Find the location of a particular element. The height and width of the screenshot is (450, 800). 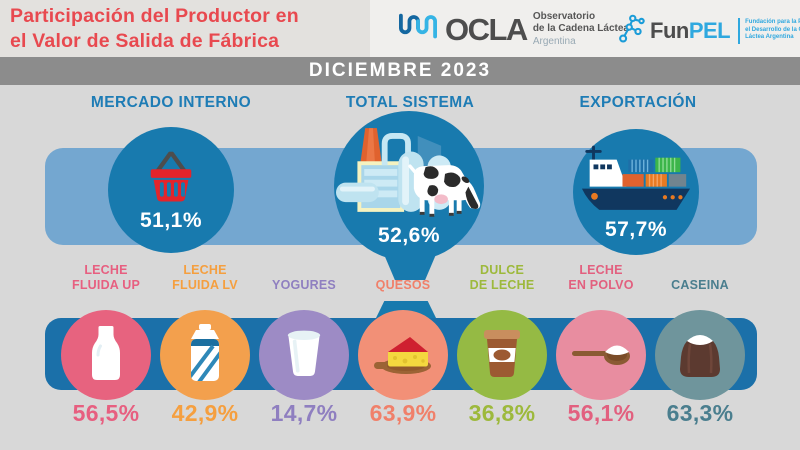

circle-yogures is located at coordinates (304, 355).